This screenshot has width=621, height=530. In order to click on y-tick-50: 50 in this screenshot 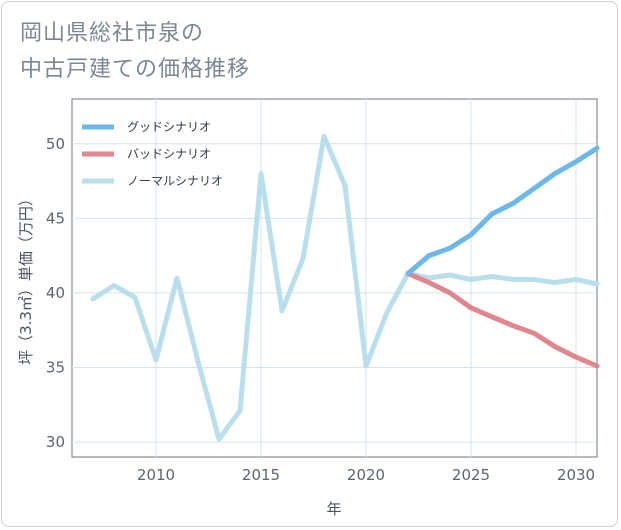, I will do `click(55, 144)`.